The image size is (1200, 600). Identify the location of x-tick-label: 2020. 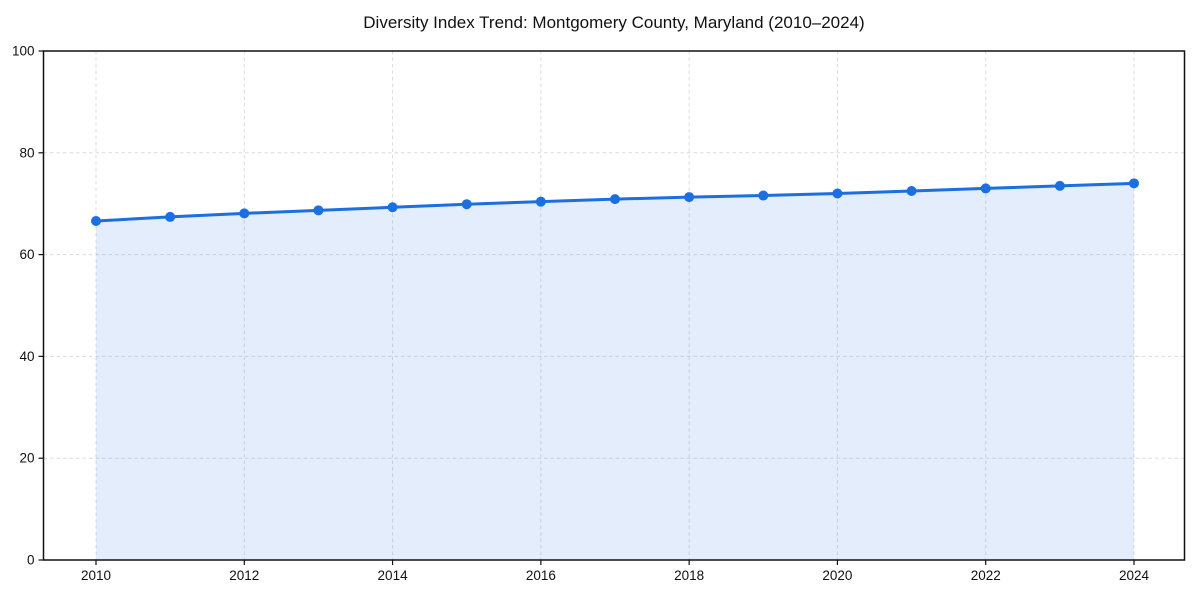
(837, 575).